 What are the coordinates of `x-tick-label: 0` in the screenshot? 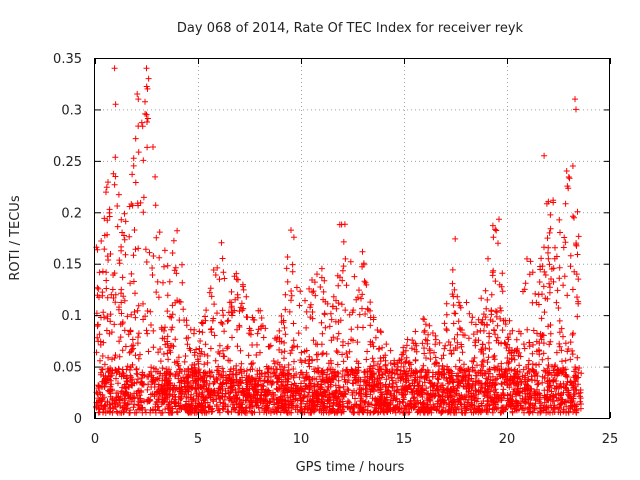 It's located at (95, 439).